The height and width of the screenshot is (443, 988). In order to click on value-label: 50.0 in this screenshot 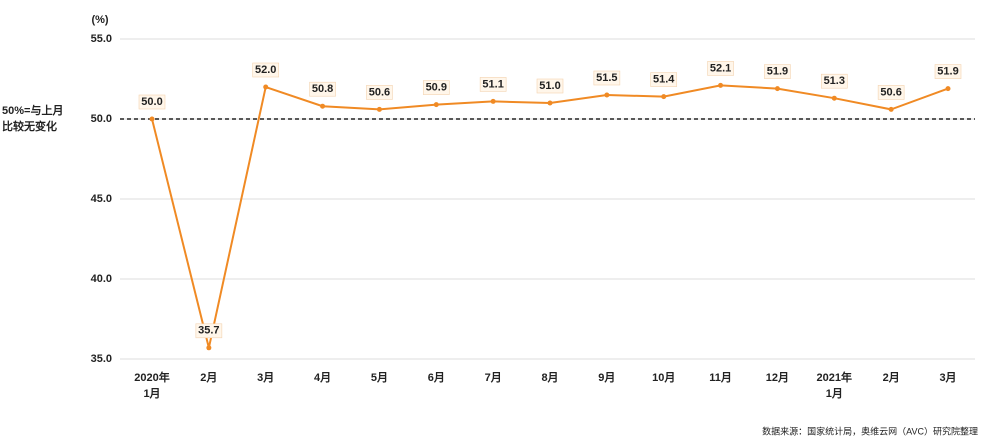, I will do `click(151, 102)`.